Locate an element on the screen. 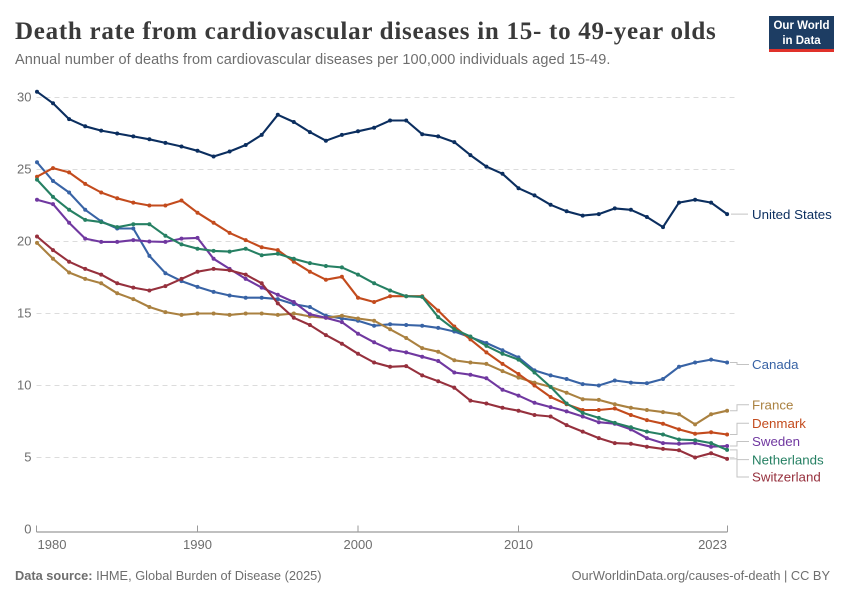 The height and width of the screenshot is (600, 850). svg-text: 5 is located at coordinates (27, 457).